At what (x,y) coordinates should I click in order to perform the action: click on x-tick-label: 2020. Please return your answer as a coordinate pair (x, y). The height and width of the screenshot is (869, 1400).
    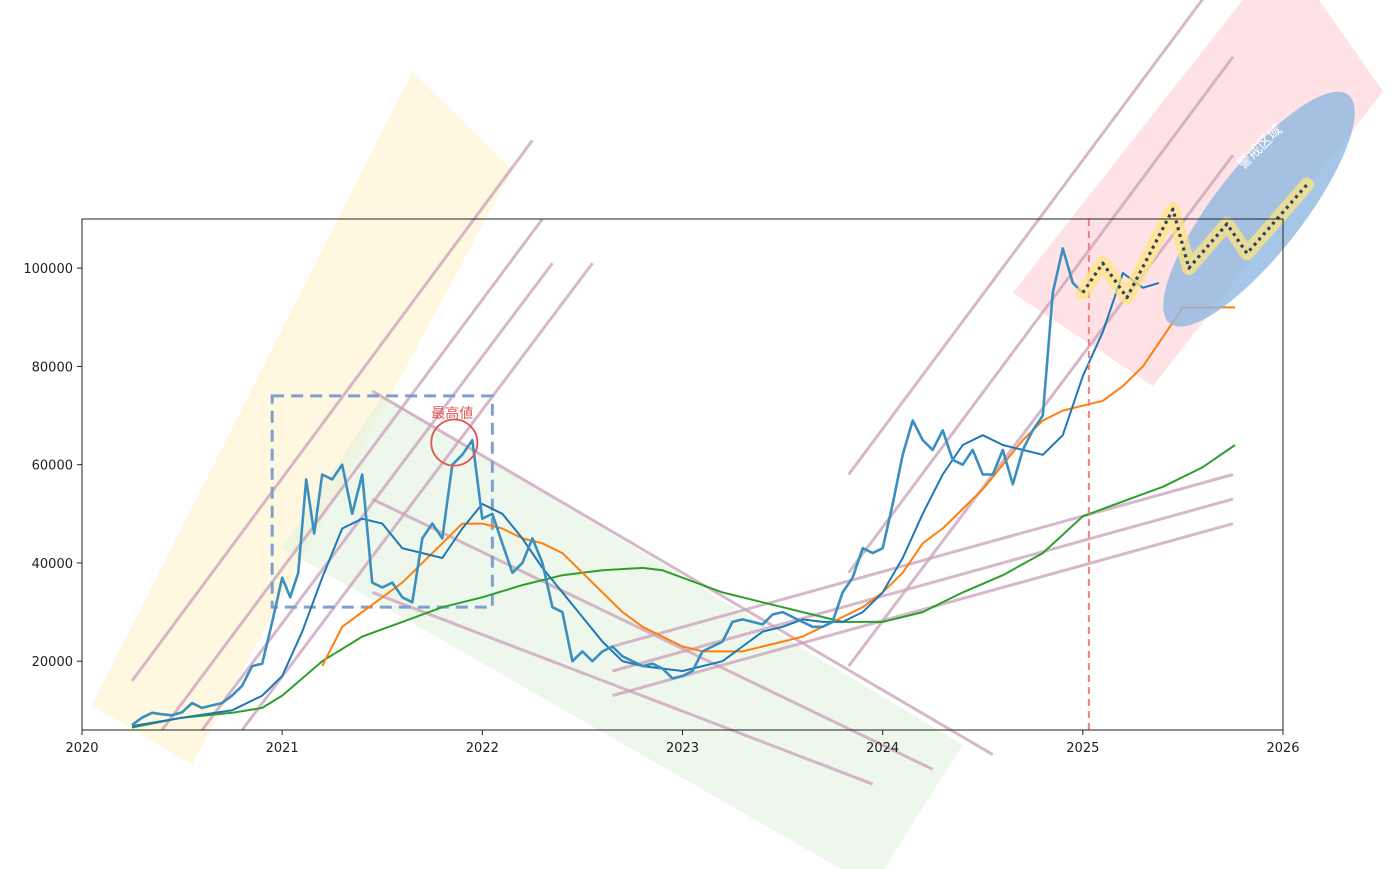
    Looking at the image, I should click on (81, 748).